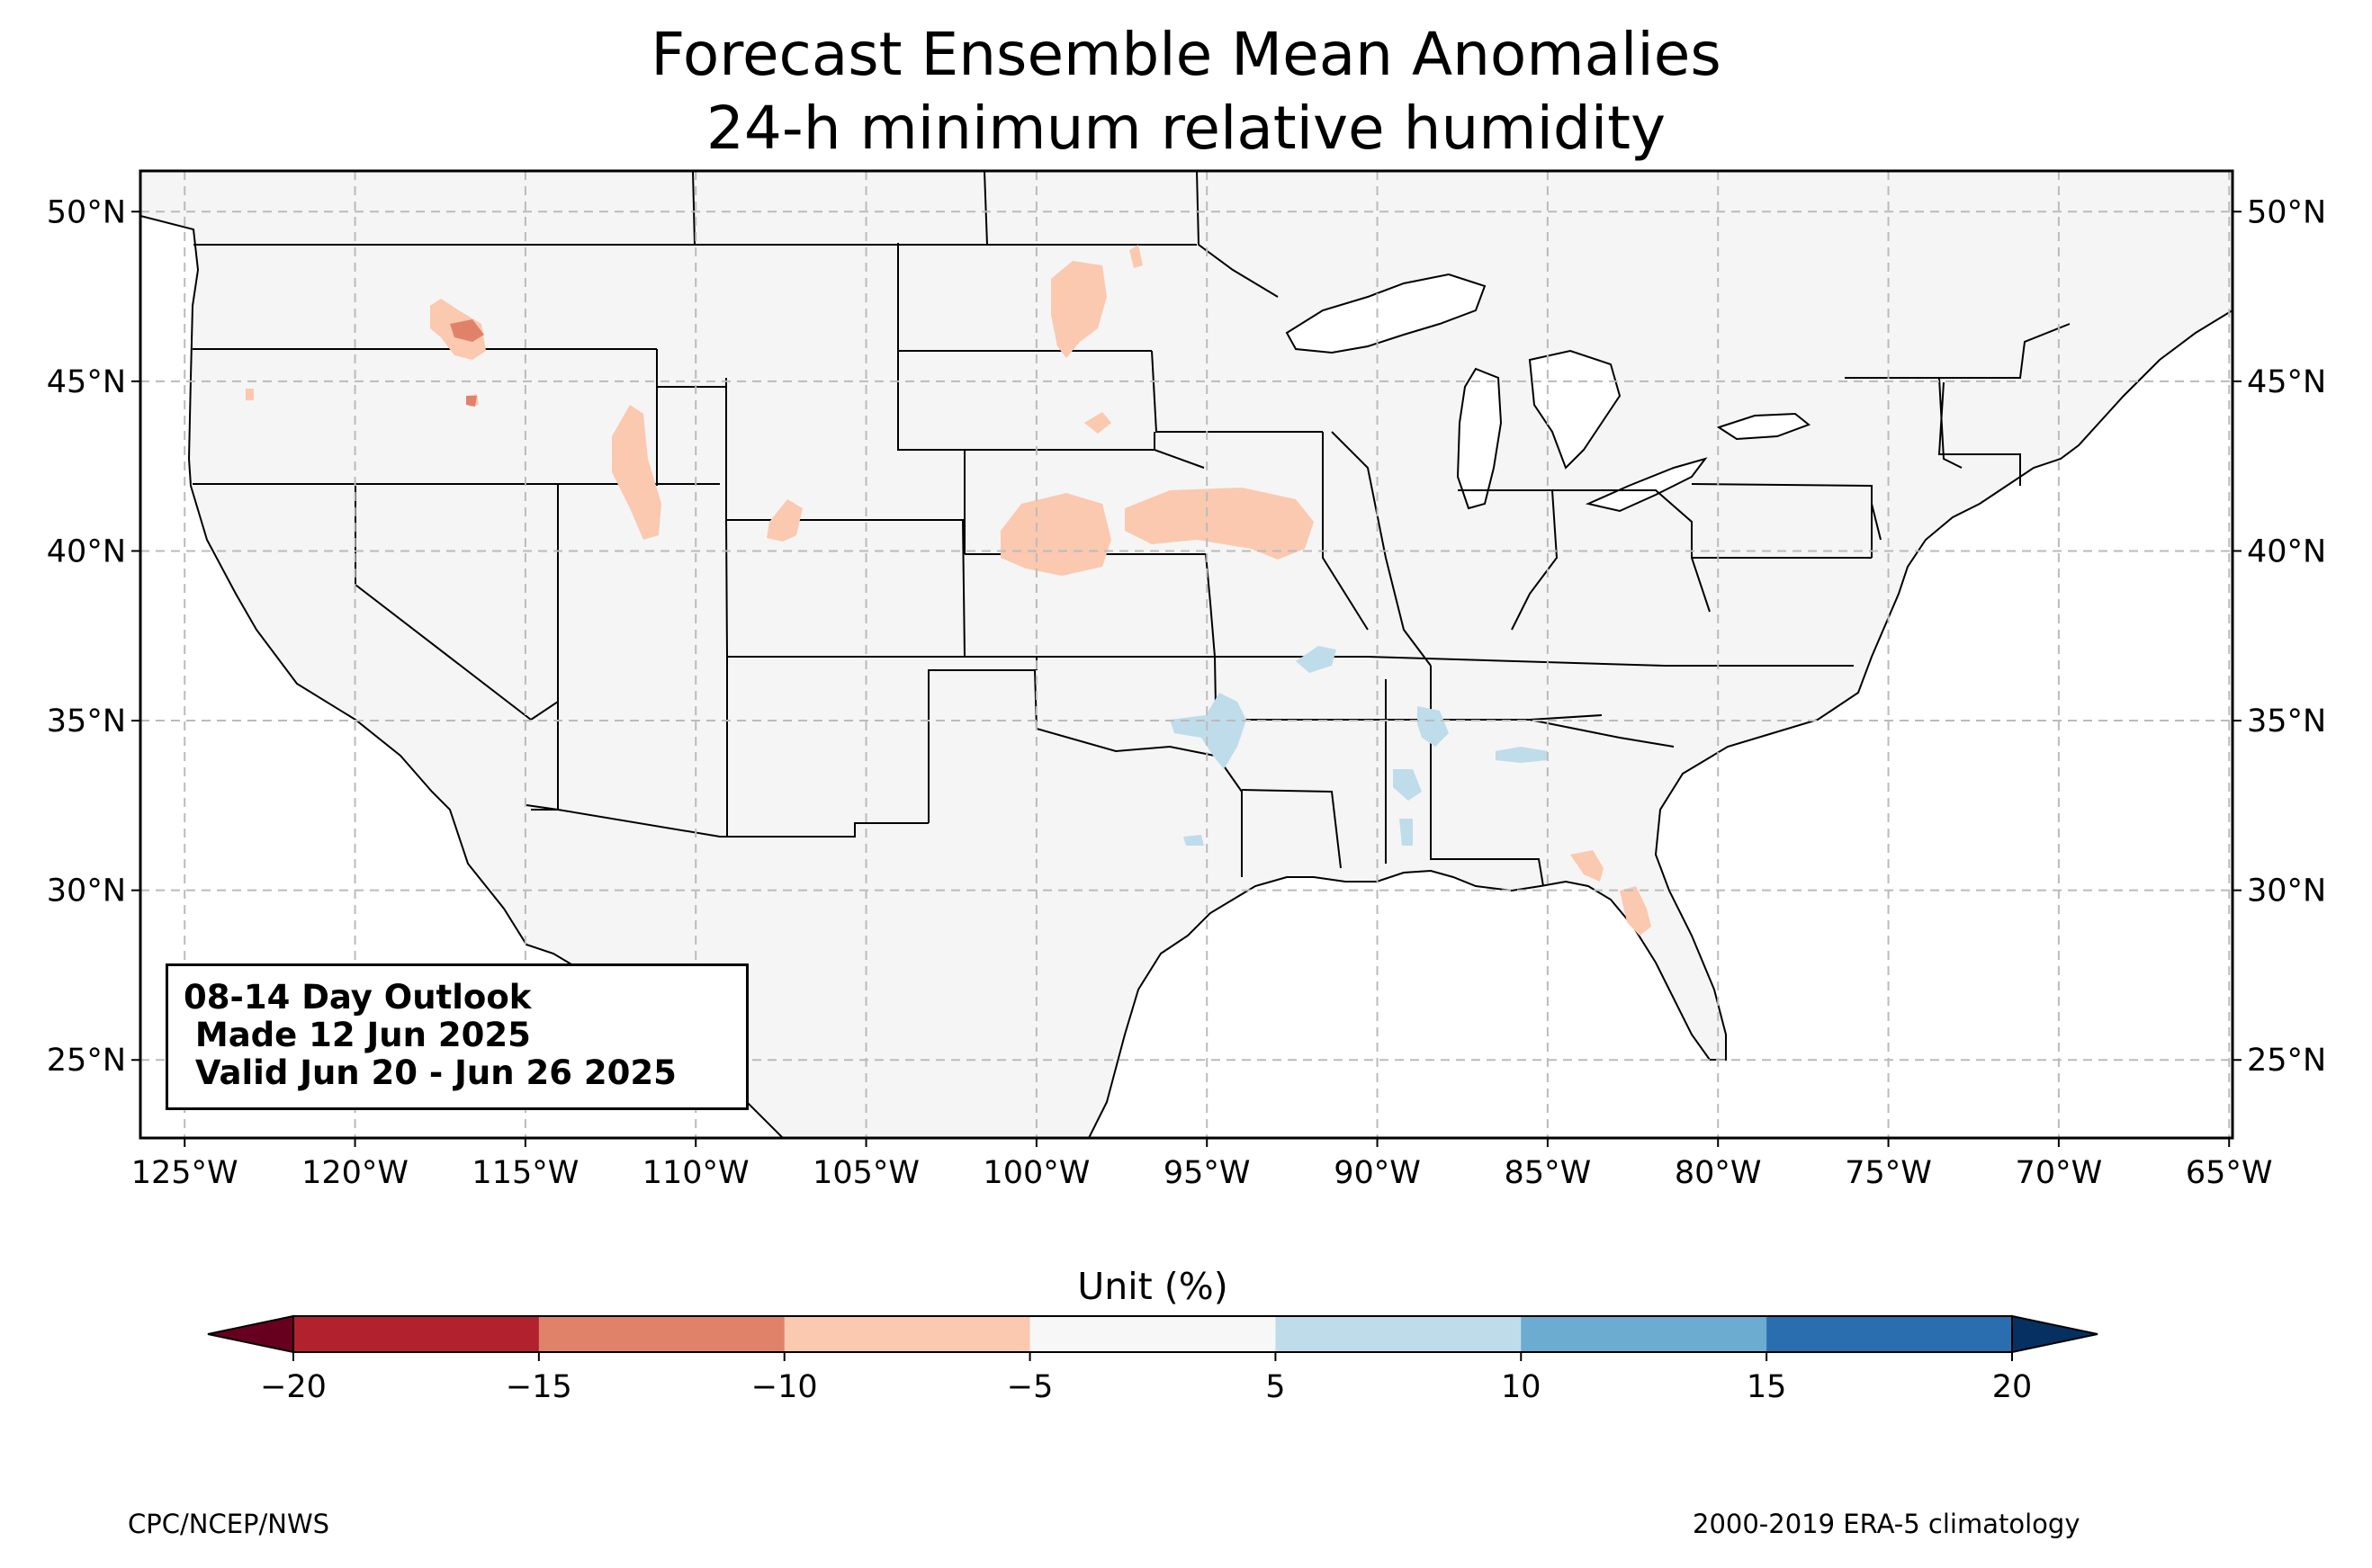 This screenshot has height=1568, width=2372. Describe the element at coordinates (86, 891) in the screenshot. I see `lat-tick-label-left: 30°N` at that location.